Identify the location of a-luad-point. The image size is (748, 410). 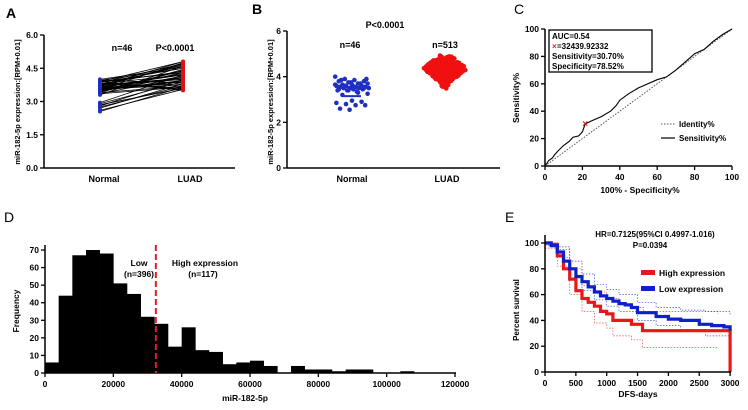
(183, 61).